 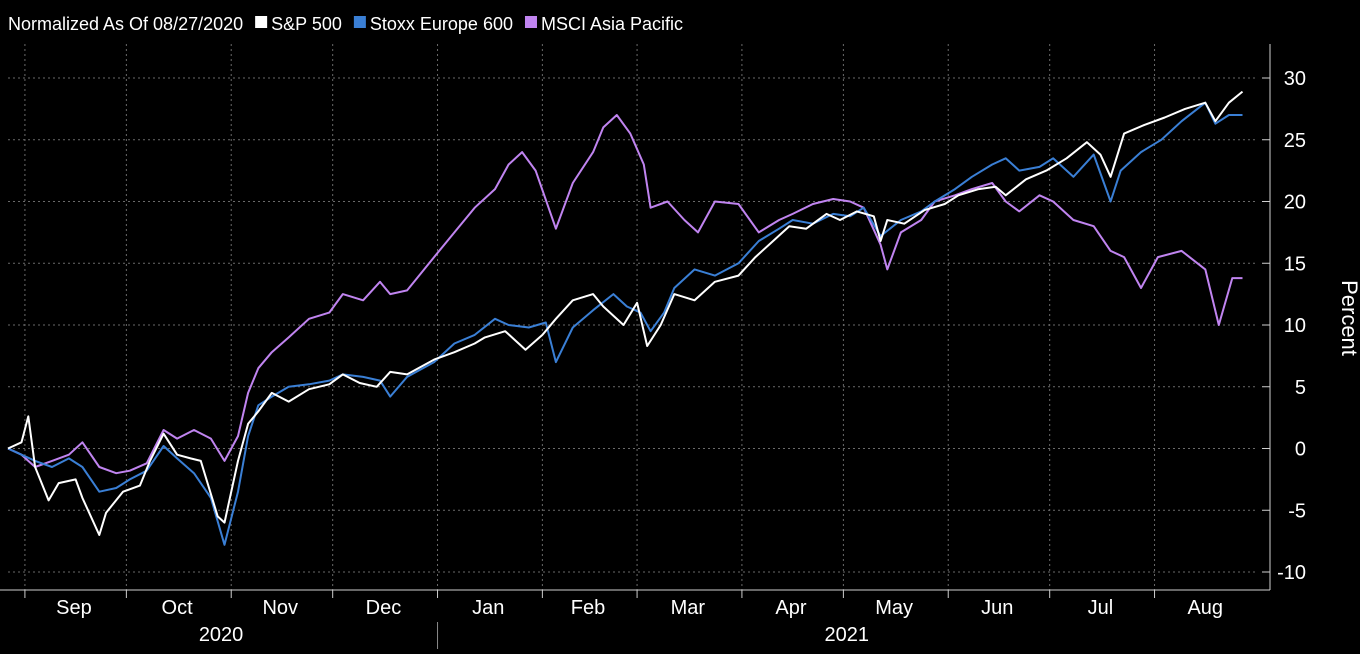 I want to click on y-tick-label-7: 25, so click(x=1295, y=141).